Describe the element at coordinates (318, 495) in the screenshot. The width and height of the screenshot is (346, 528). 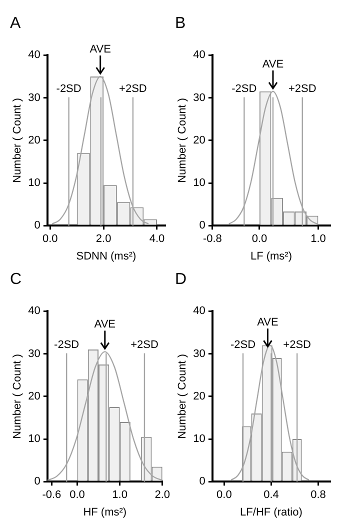
I see `x-tick-label: 0.8` at that location.